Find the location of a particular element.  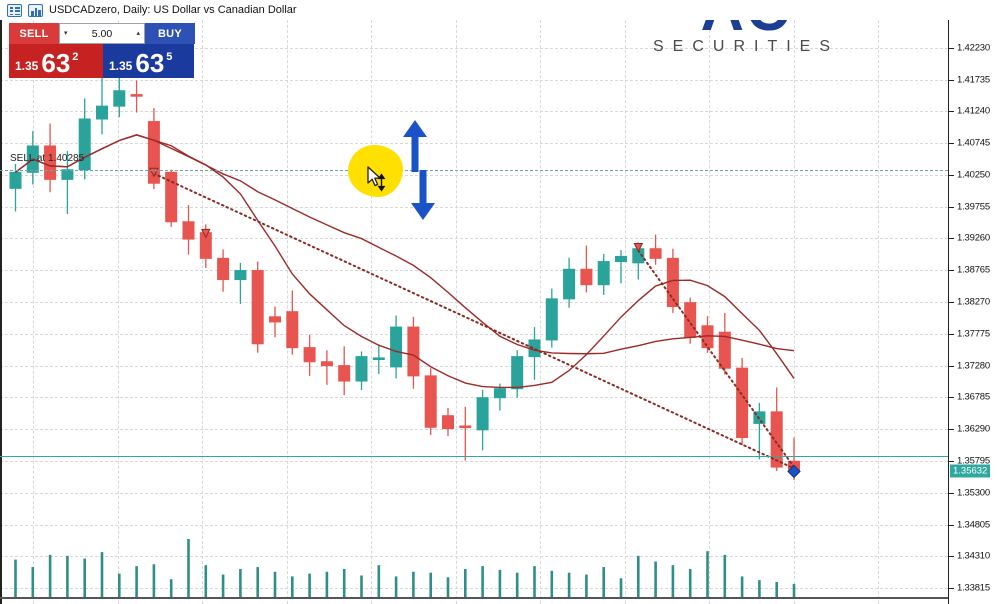

mouse-cursor-icon is located at coordinates (376, 179).